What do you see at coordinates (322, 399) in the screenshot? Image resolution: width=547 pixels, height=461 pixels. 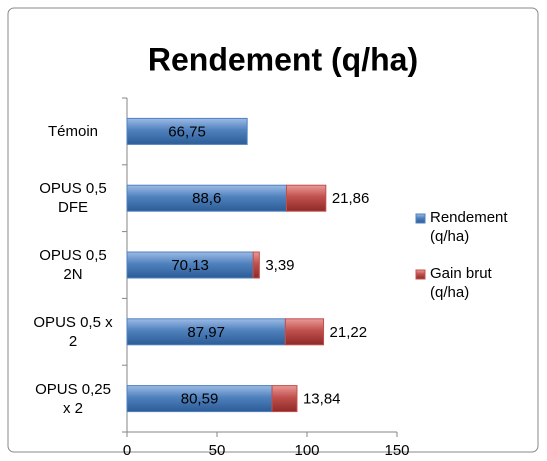 I see `data-label: 13,84` at bounding box center [322, 399].